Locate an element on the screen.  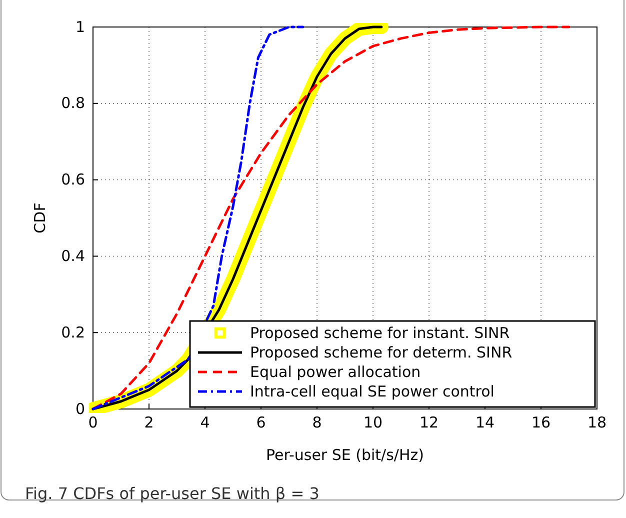
y-tick-label: 0 is located at coordinates (80, 409).